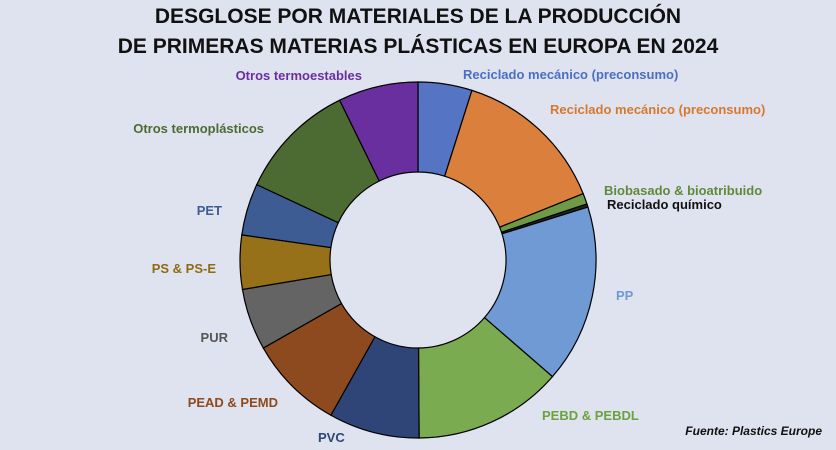  I want to click on slice-2-reciclado-mecanico-preconsumo, so click(513, 158).